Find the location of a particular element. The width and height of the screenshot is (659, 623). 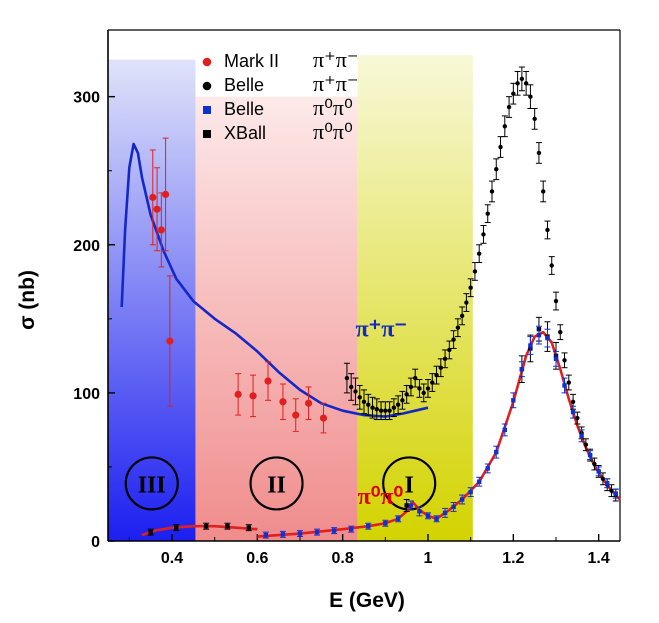

region-ii-label: II is located at coordinates (276, 485).